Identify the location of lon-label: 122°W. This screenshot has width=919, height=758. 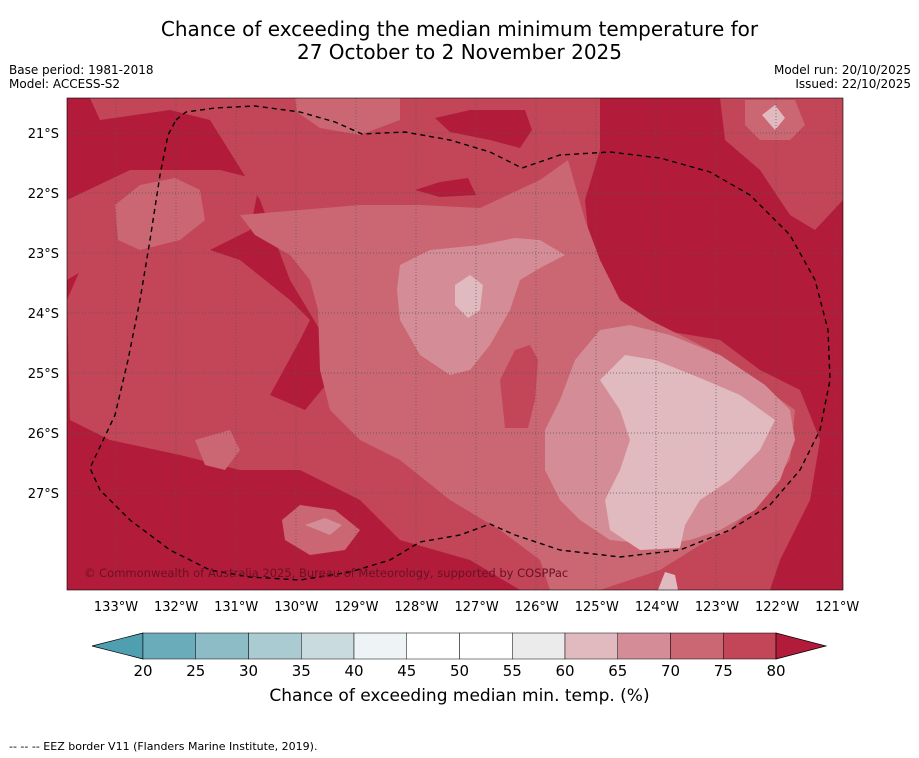
(777, 607).